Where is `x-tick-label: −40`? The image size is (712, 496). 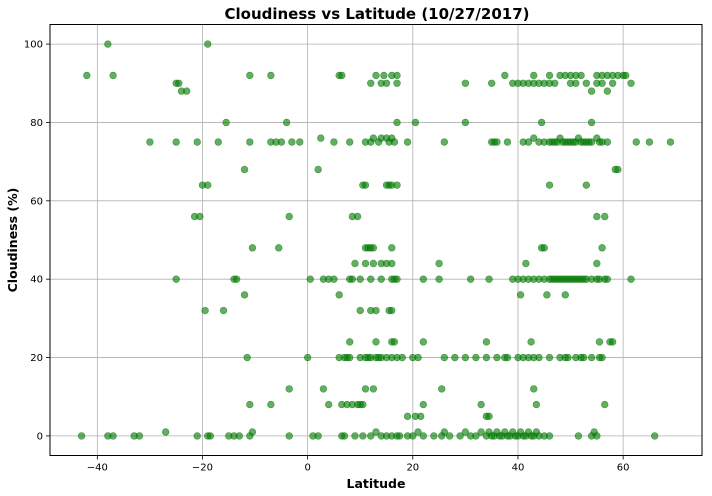
x-tick-label: −40 is located at coordinates (97, 468).